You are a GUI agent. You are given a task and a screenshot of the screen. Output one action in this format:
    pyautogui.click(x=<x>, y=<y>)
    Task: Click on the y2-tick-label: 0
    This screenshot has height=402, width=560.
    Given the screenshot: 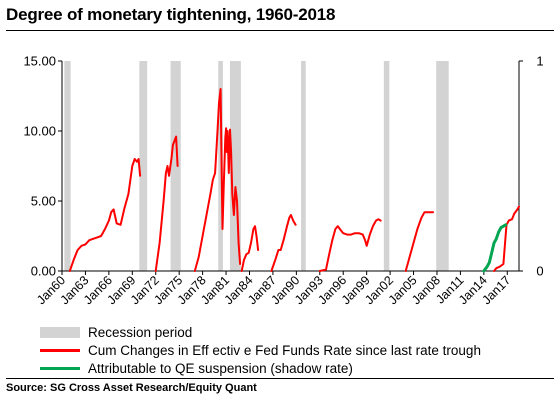 What is the action you would take?
    pyautogui.click(x=539, y=271)
    